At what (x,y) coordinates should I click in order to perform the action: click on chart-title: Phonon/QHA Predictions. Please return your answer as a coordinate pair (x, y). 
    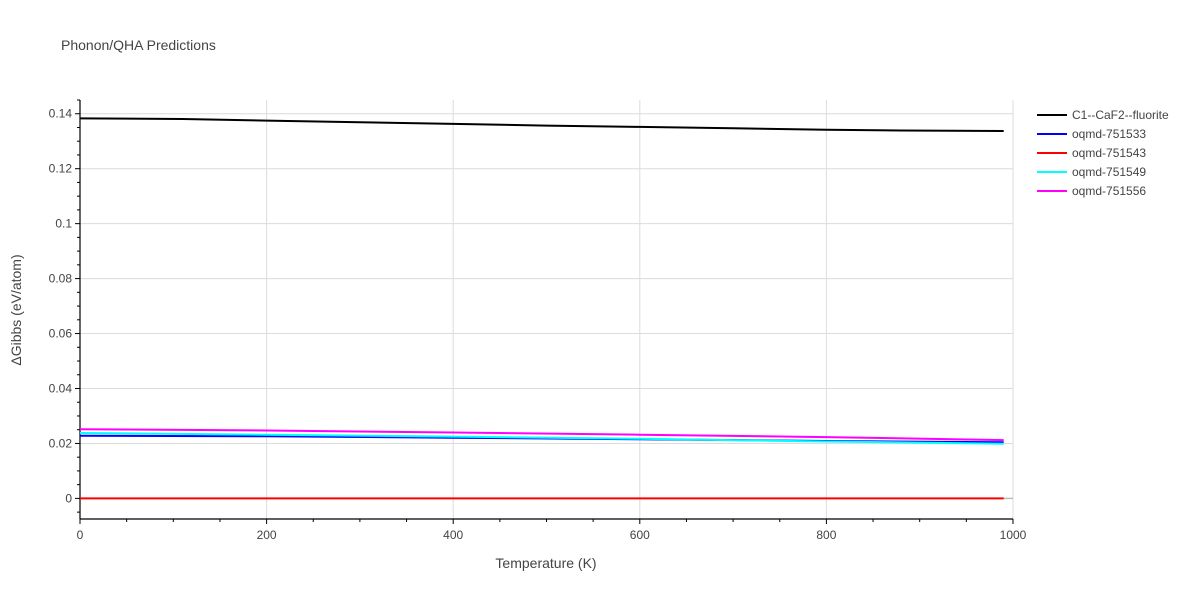
    Looking at the image, I should click on (138, 45).